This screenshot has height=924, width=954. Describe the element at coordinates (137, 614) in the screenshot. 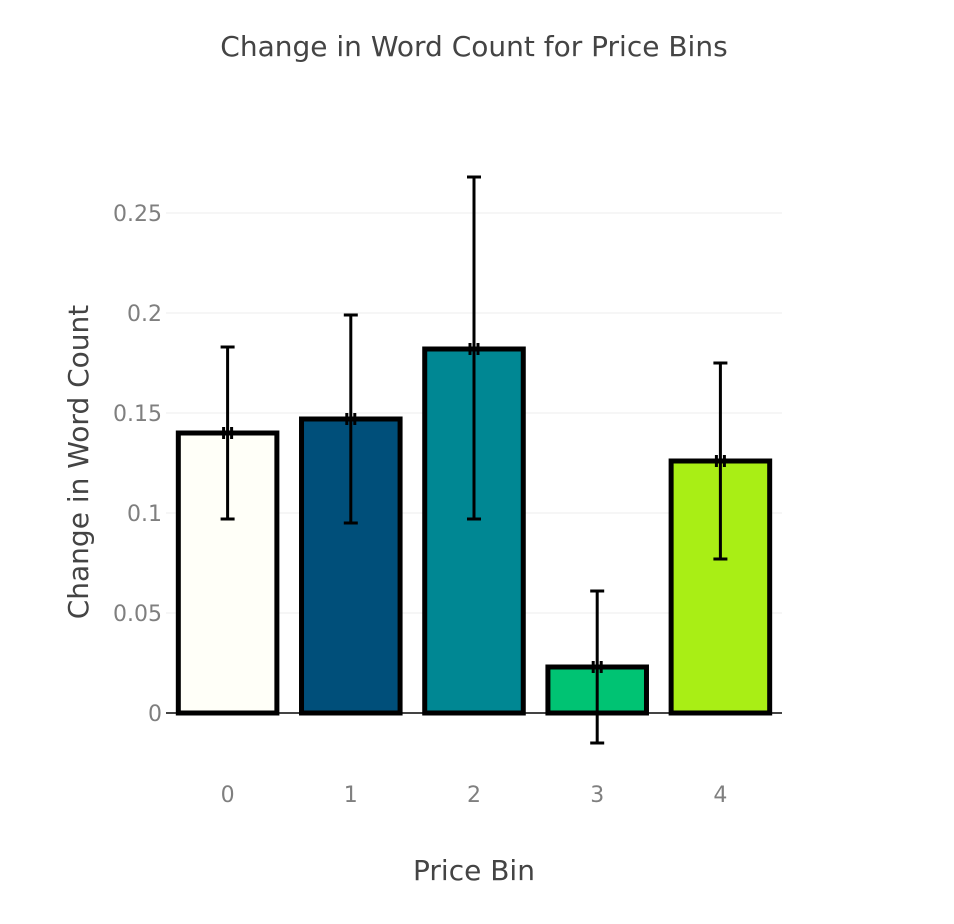

I see `y-tick-label: 0.05` at that location.